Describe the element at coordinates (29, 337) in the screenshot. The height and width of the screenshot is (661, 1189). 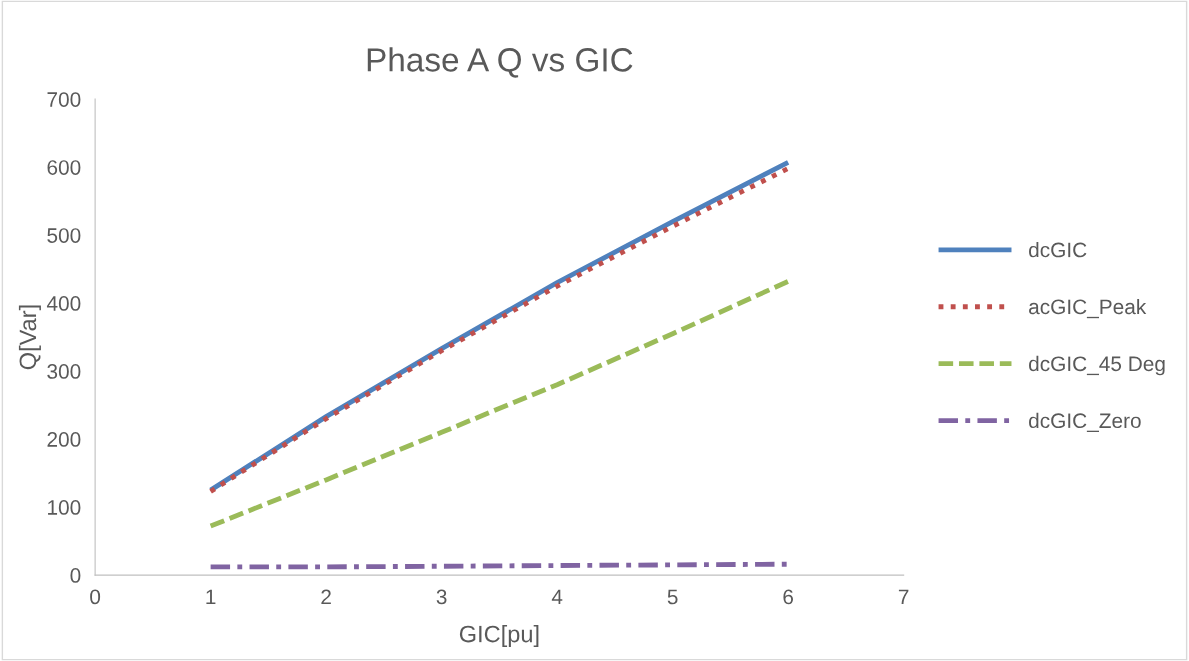
I see `y-axis-title: Q[Var]` at that location.